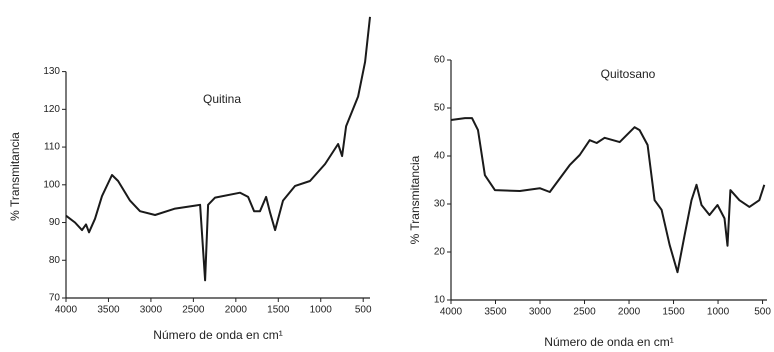  Describe the element at coordinates (52, 147) in the screenshot. I see `y-tick-label: 110` at that location.